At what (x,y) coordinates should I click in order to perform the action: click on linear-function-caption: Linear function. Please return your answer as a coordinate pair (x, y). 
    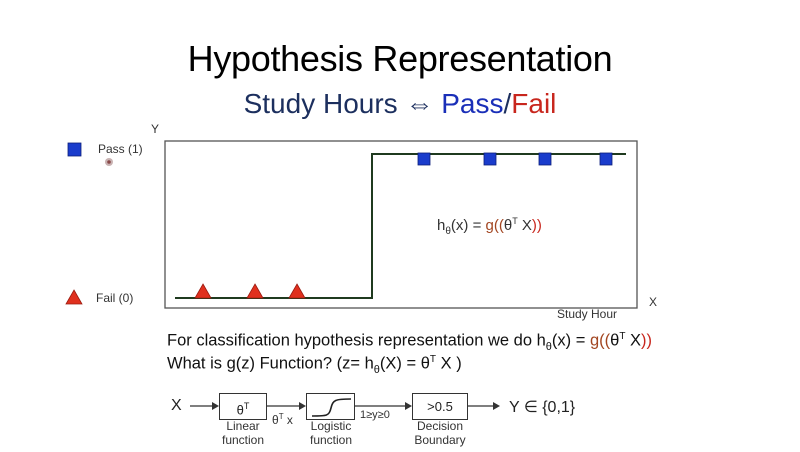
    Looking at the image, I should click on (243, 433).